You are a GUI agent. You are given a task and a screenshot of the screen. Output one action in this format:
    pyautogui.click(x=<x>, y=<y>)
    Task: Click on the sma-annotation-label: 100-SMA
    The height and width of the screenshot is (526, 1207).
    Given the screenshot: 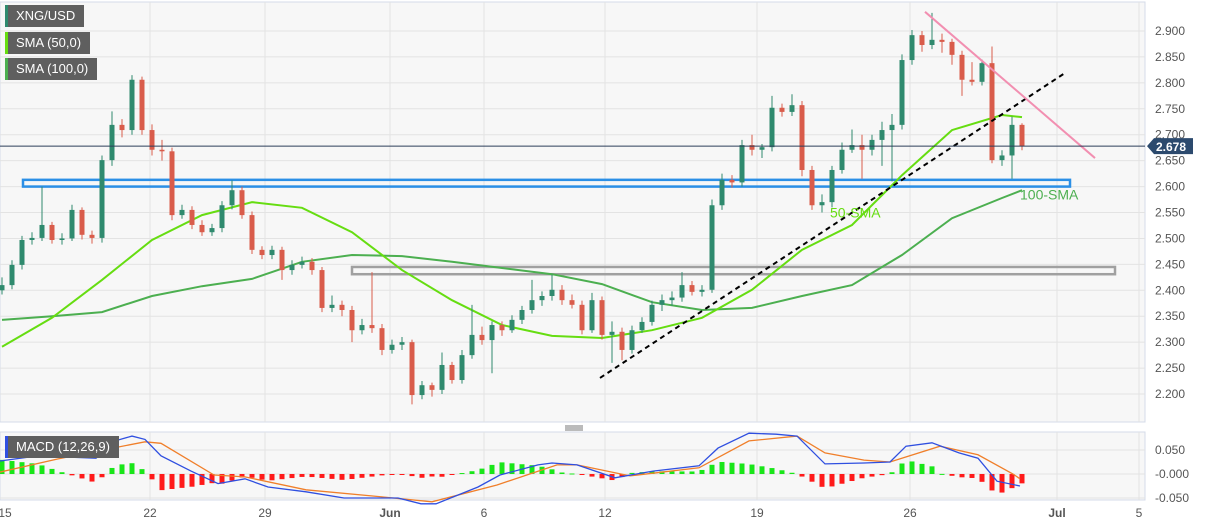 What is the action you would take?
    pyautogui.click(x=1049, y=195)
    